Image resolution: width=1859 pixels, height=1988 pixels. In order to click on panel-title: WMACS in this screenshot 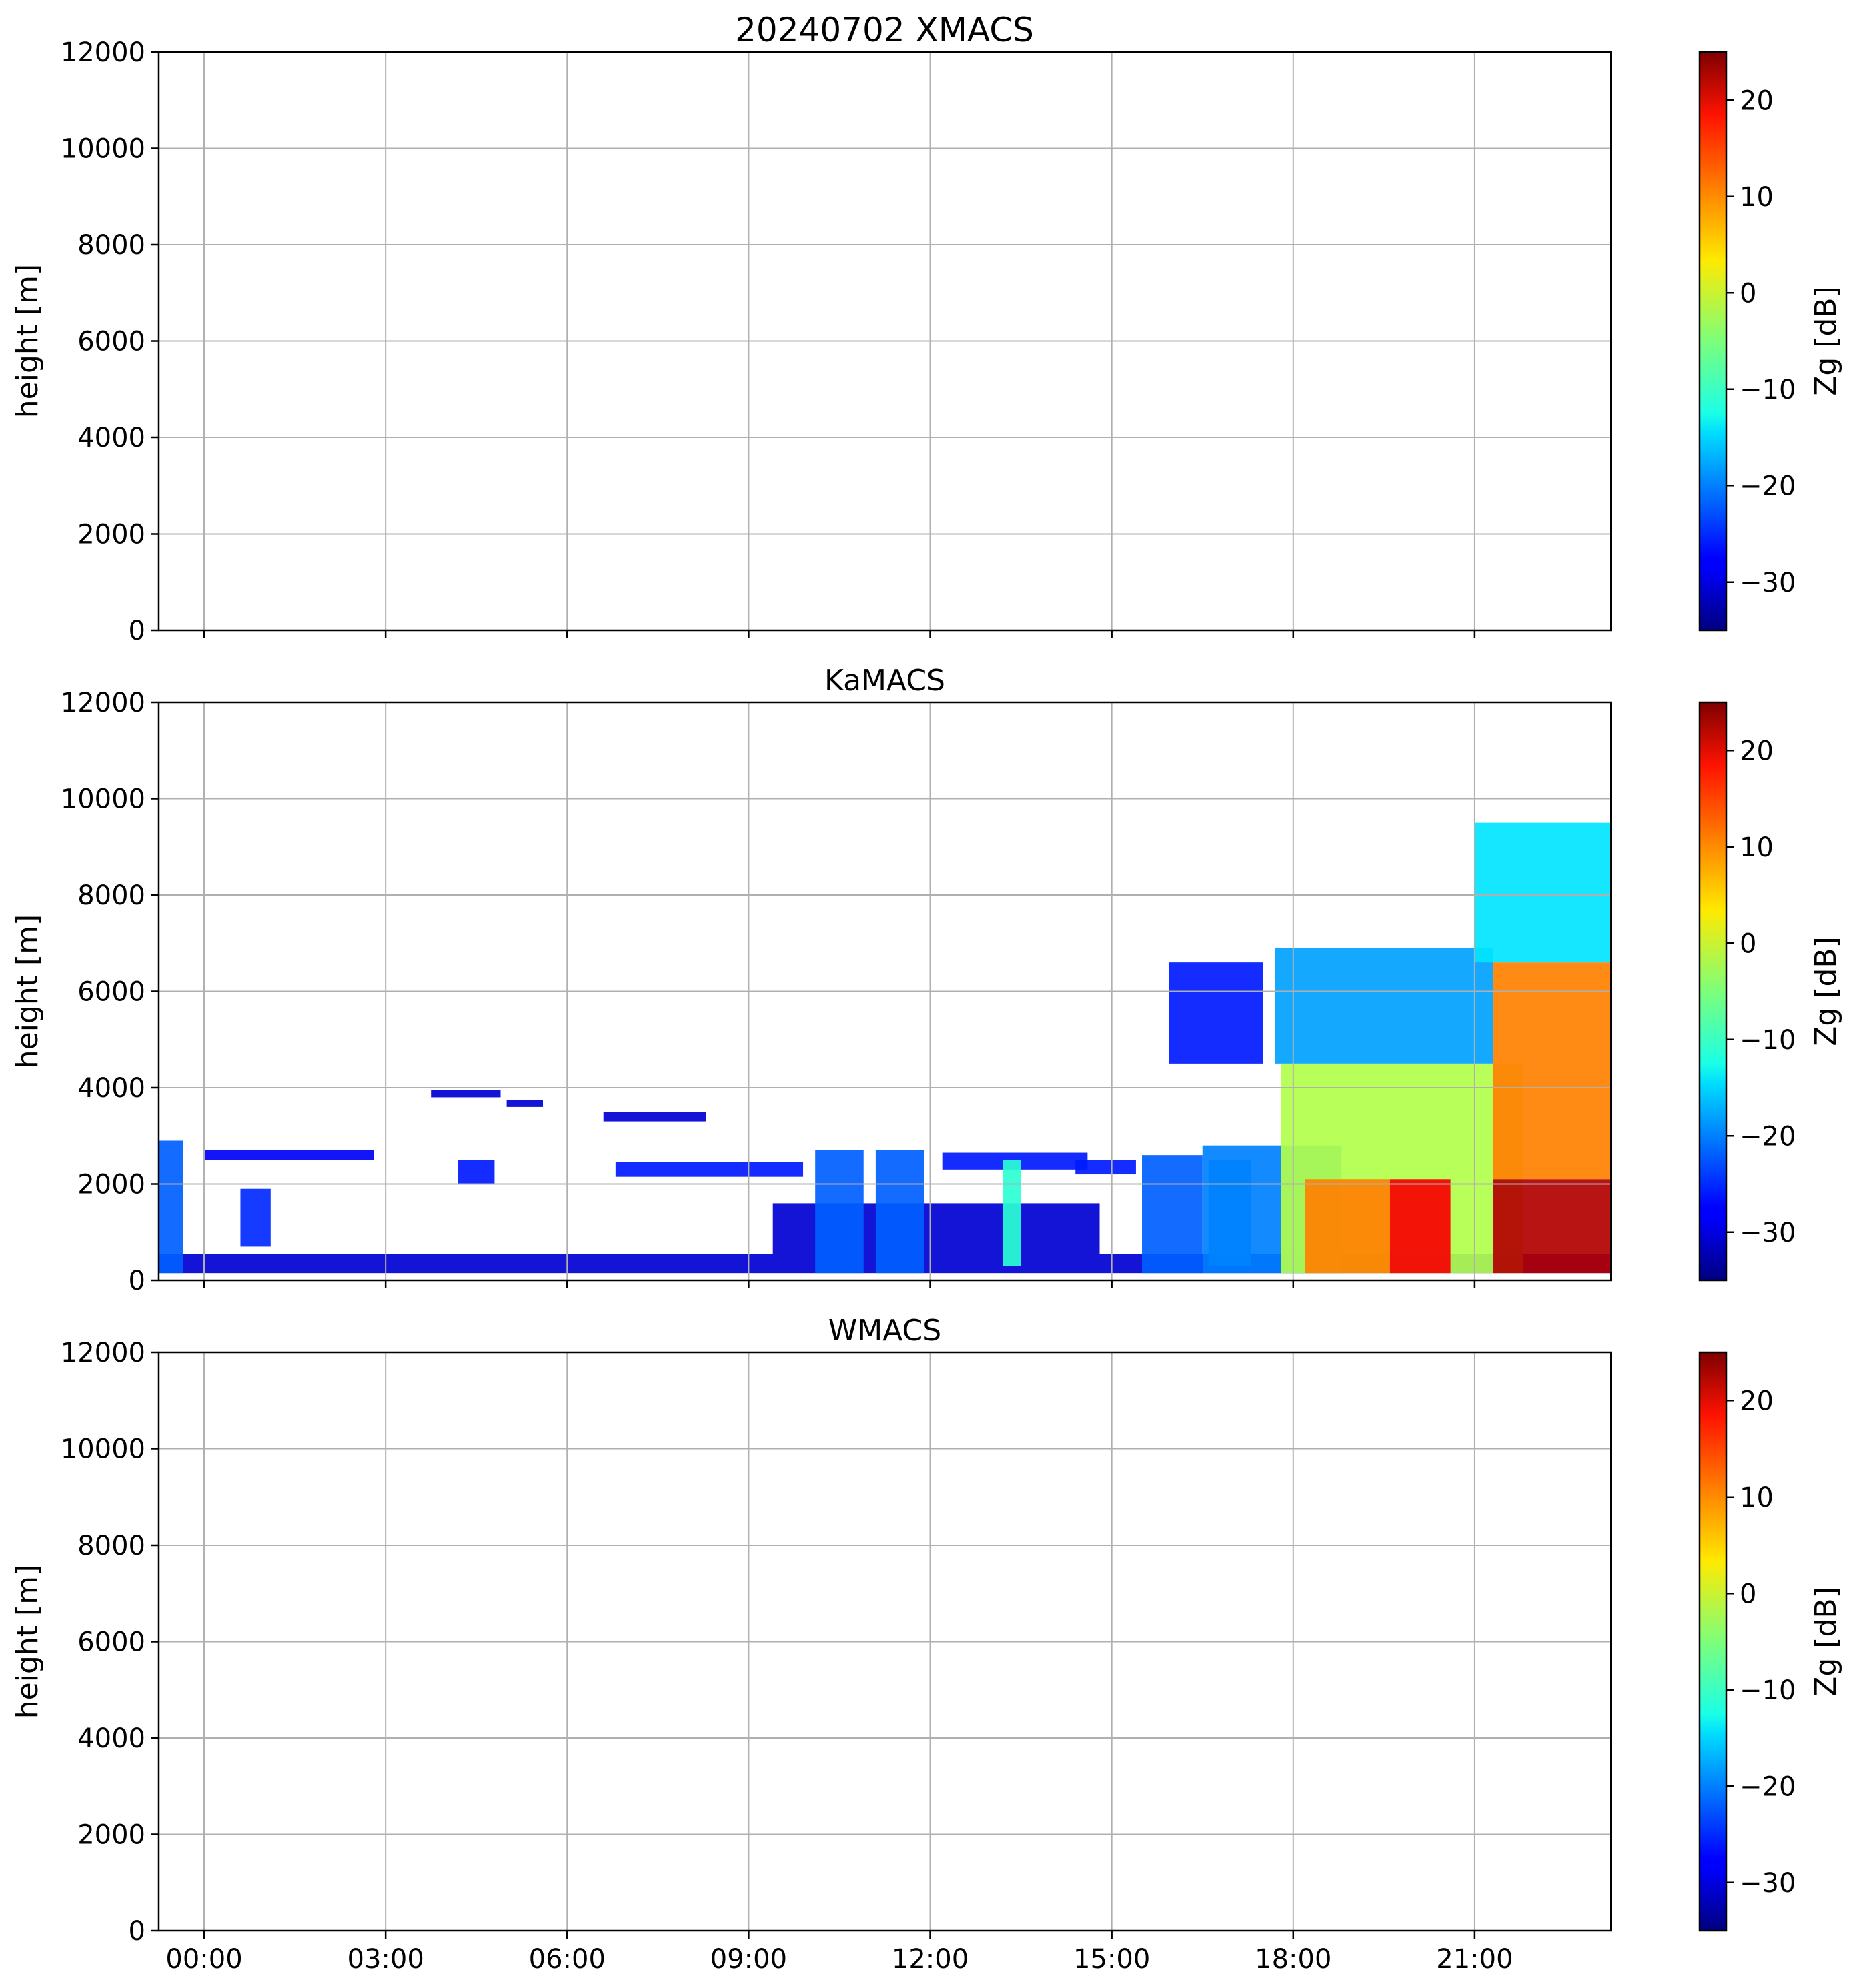, I will do `click(884, 1331)`.